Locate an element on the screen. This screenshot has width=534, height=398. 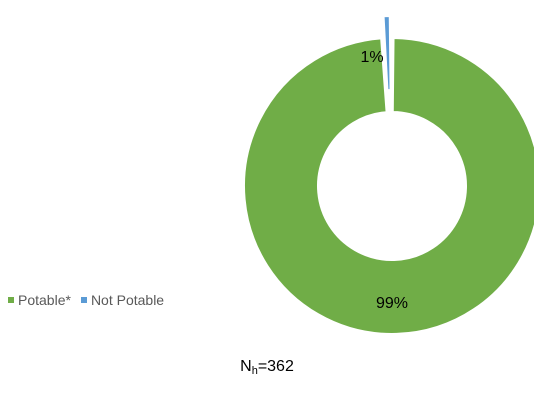
data-label-potable: 99% is located at coordinates (392, 303).